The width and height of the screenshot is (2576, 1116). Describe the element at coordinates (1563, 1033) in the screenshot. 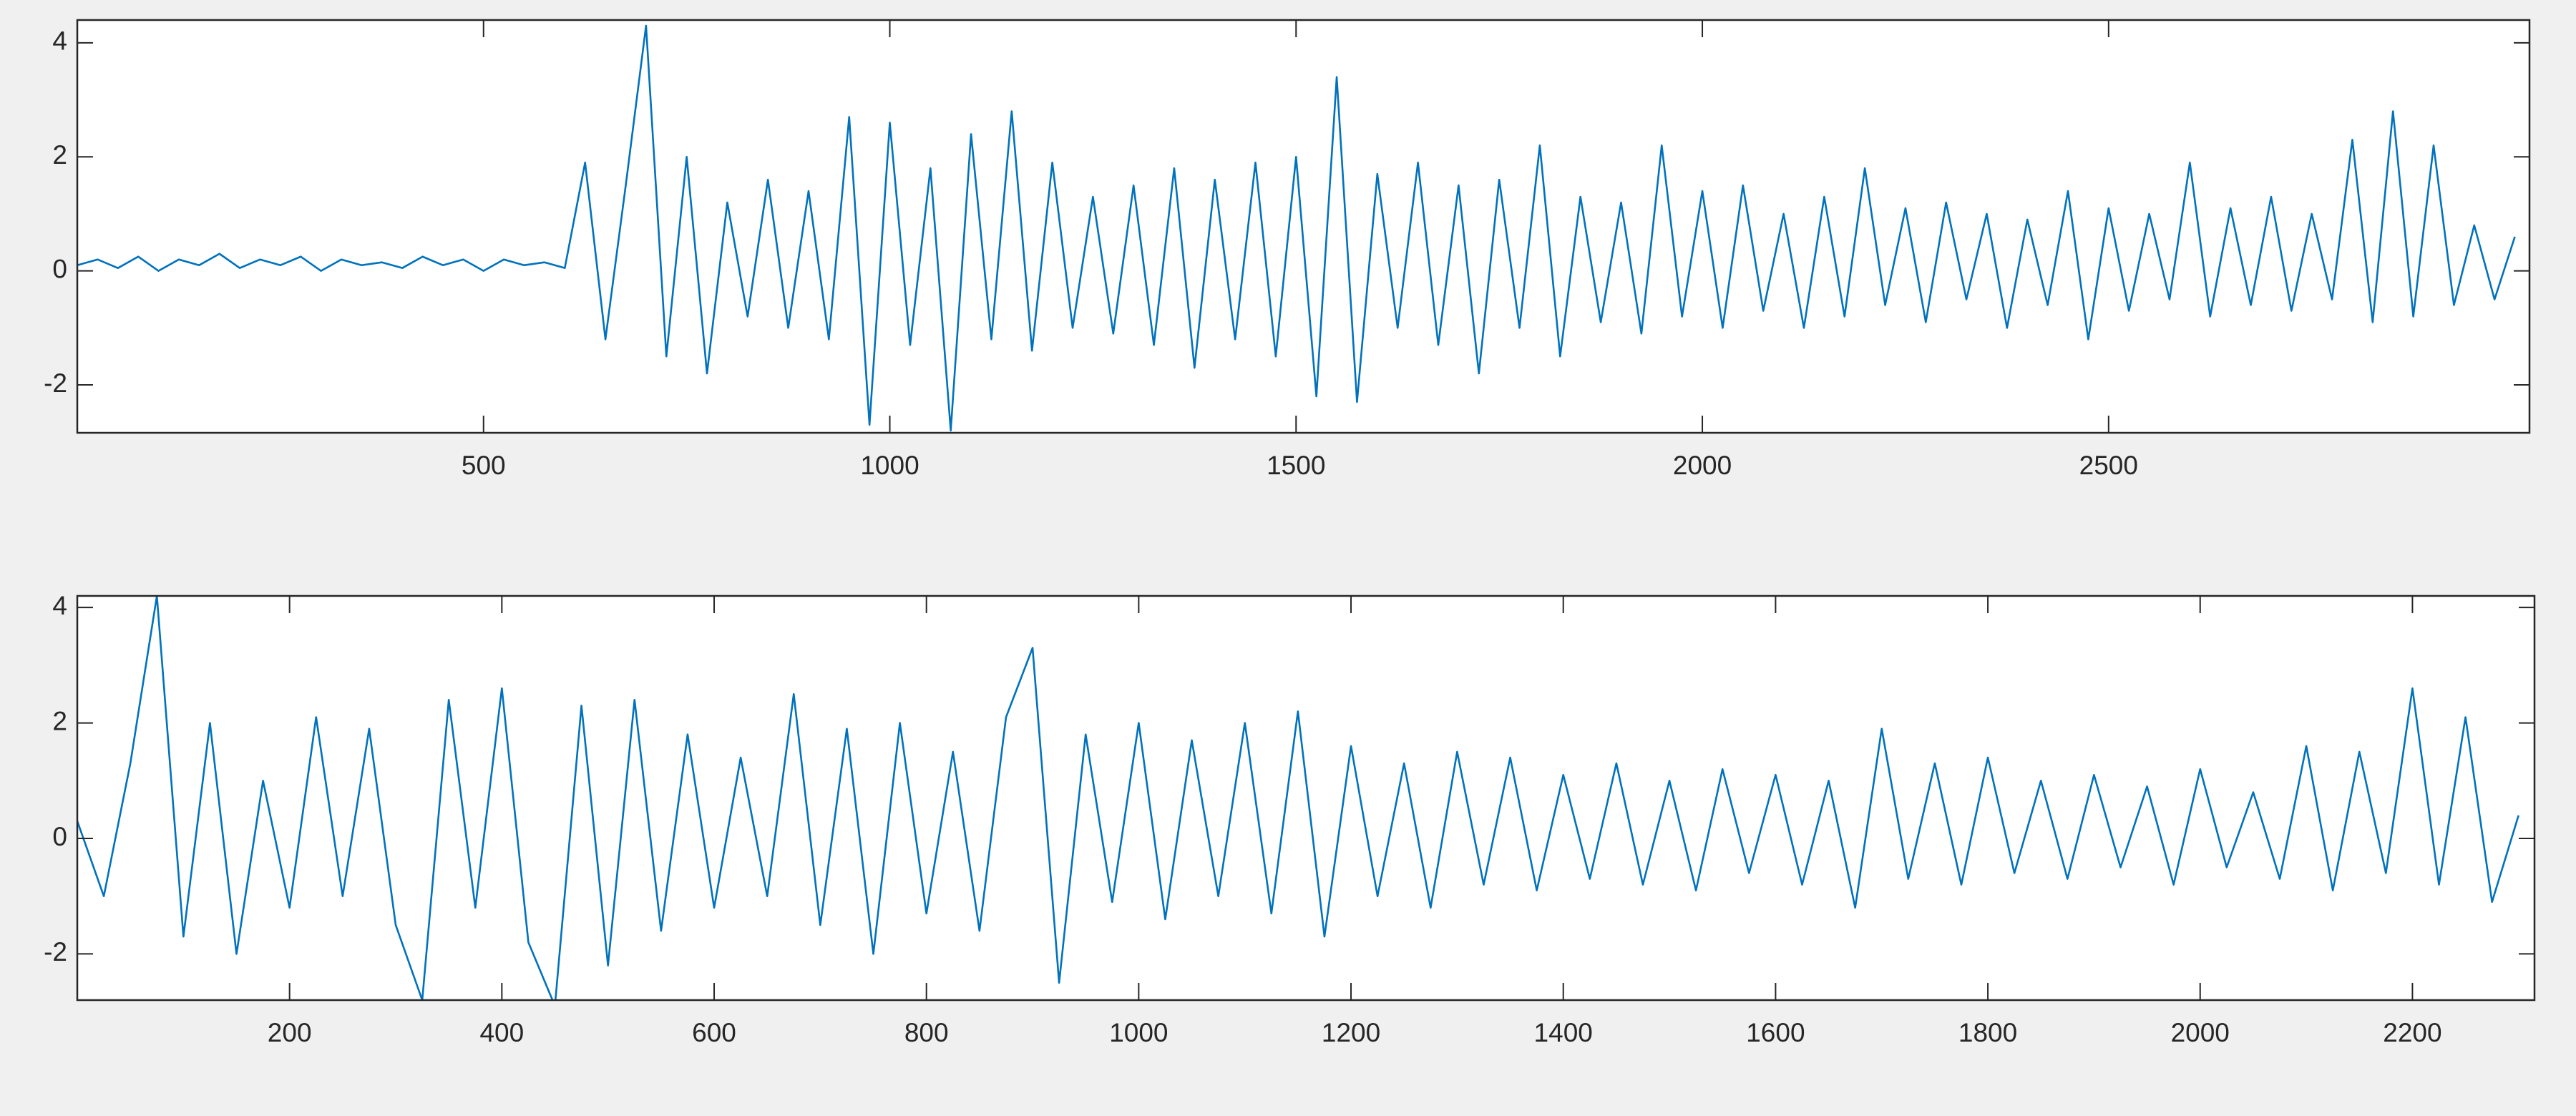

I see `x-tick-label: 1400` at that location.